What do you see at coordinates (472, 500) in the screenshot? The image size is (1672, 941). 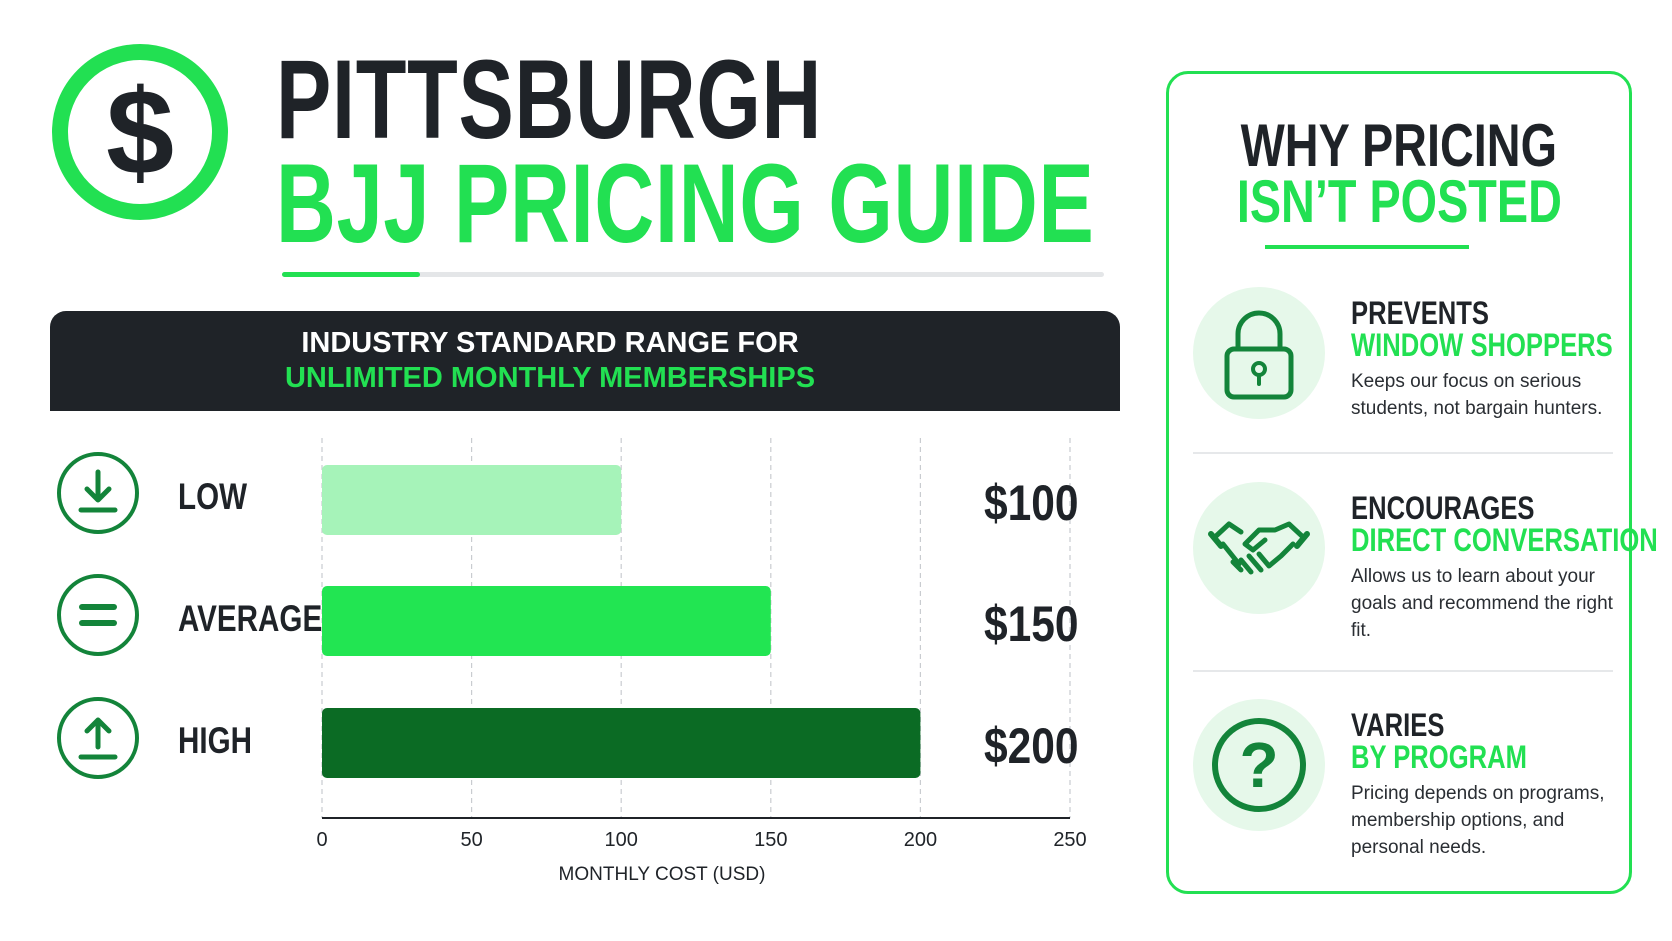 I see `bar-low` at bounding box center [472, 500].